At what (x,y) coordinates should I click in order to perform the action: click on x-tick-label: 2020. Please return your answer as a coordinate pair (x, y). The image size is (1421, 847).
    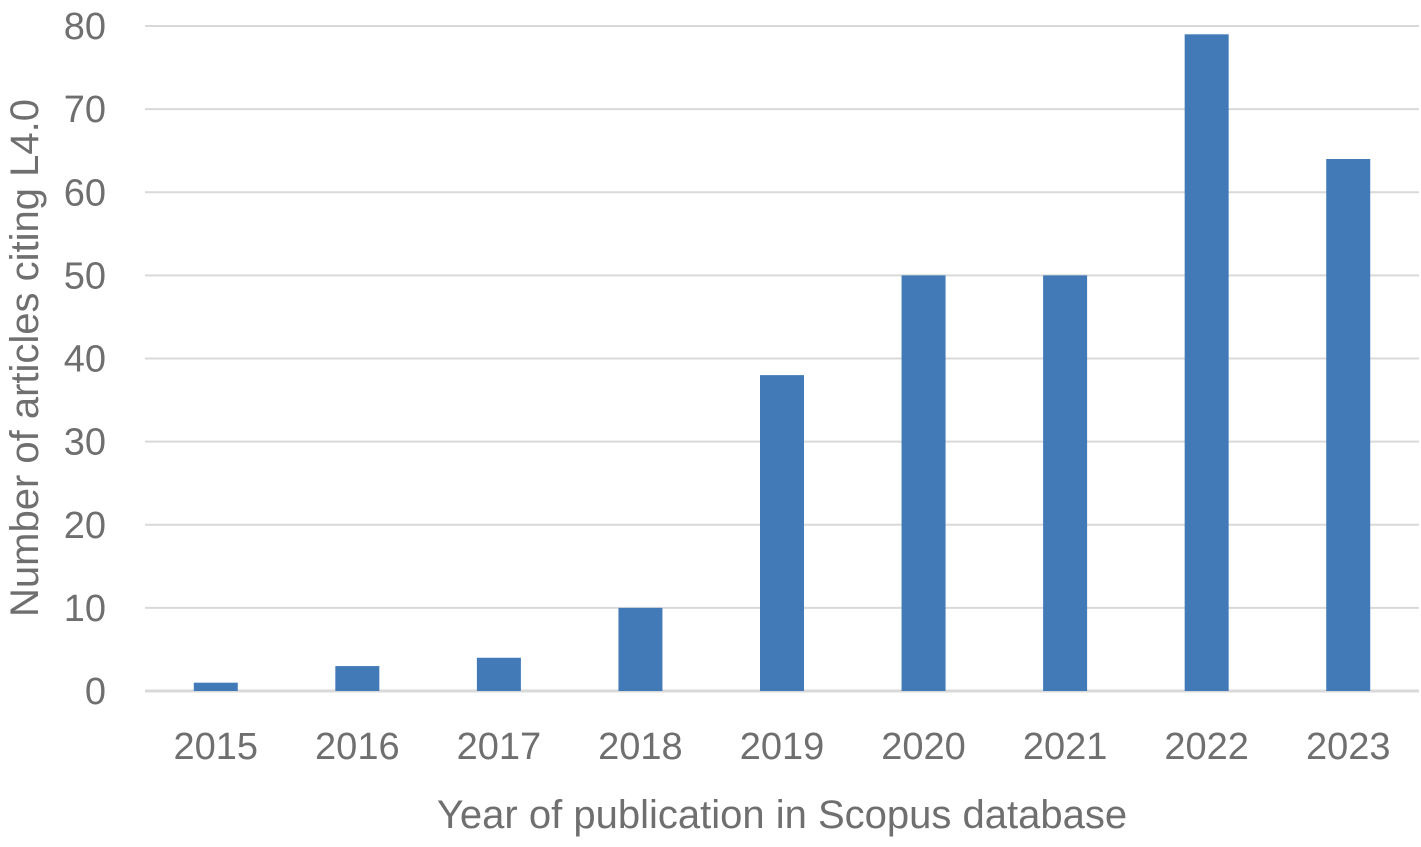
    Looking at the image, I should click on (923, 747).